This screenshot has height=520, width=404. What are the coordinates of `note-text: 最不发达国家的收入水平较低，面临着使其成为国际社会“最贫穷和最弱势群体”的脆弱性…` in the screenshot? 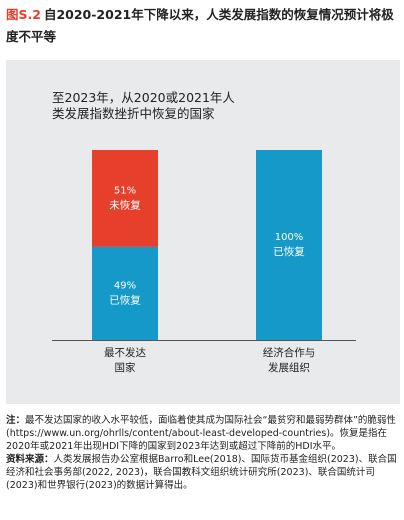 It's located at (201, 433).